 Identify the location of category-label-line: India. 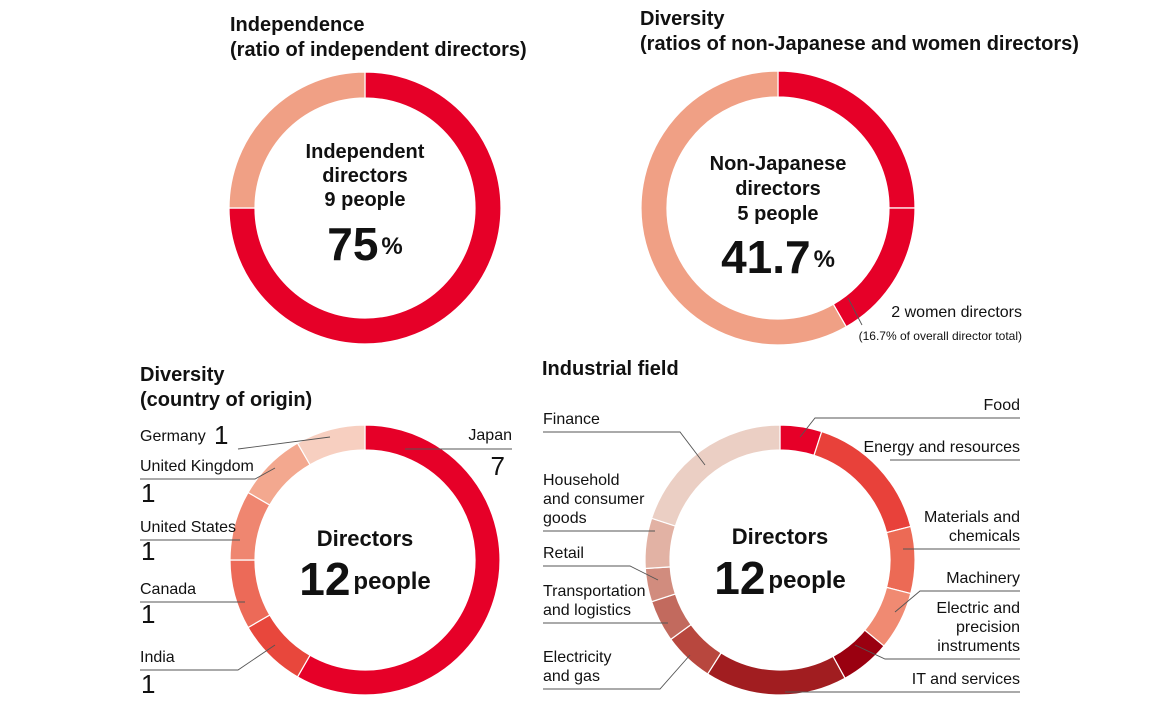
(157, 657).